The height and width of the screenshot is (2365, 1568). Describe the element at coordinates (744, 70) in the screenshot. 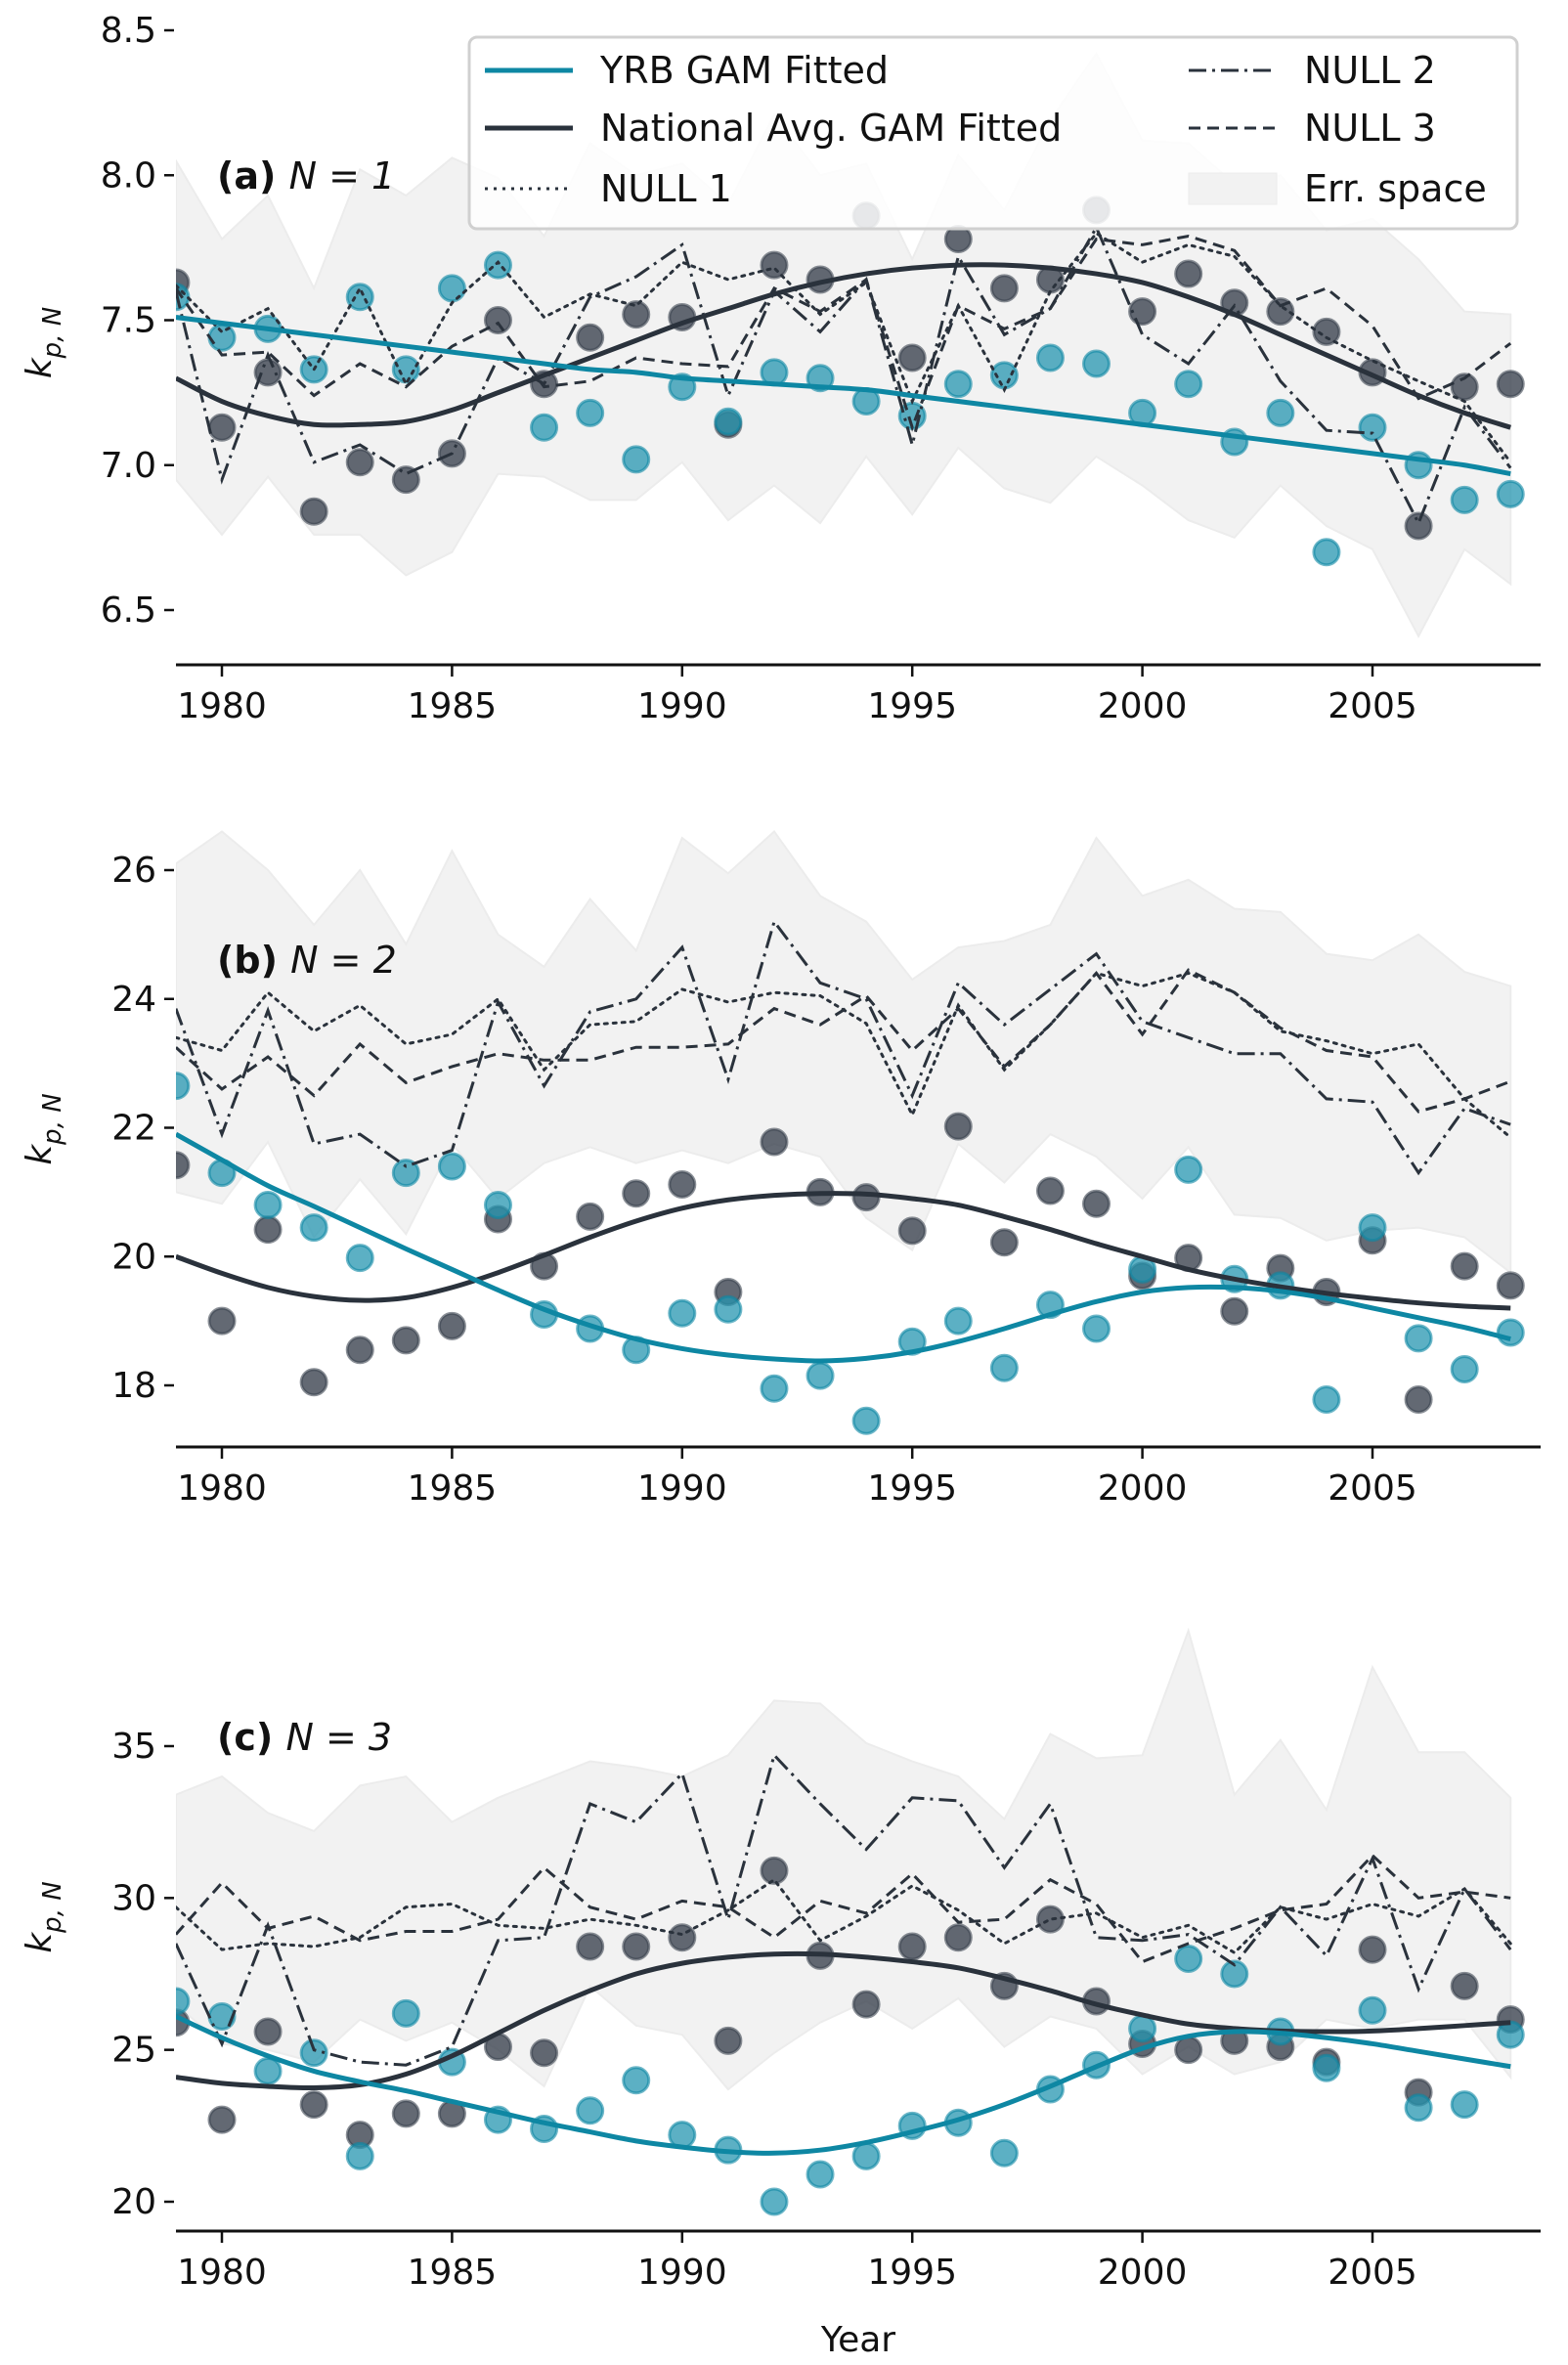

I see `legend-label: YRB GAM Fitted` at that location.